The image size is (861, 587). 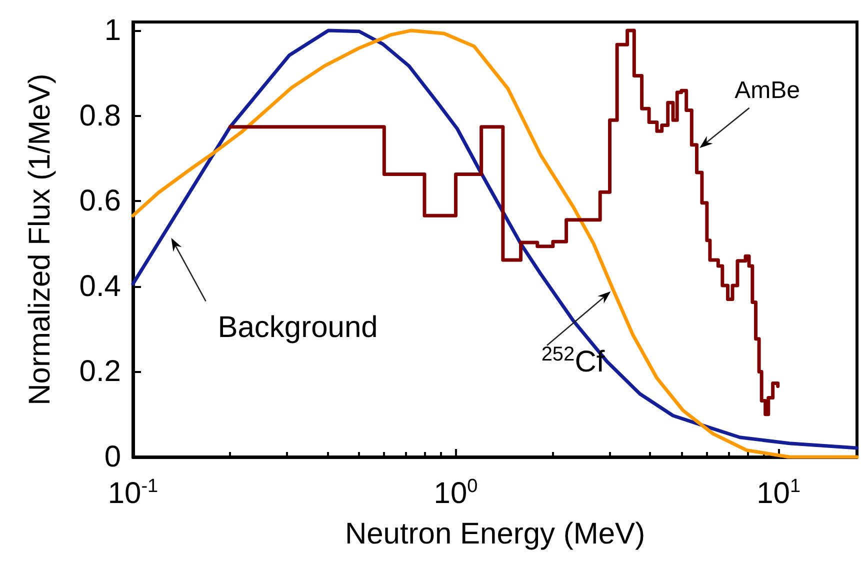 I want to click on y-tick-label: 0.4, so click(x=100, y=286).